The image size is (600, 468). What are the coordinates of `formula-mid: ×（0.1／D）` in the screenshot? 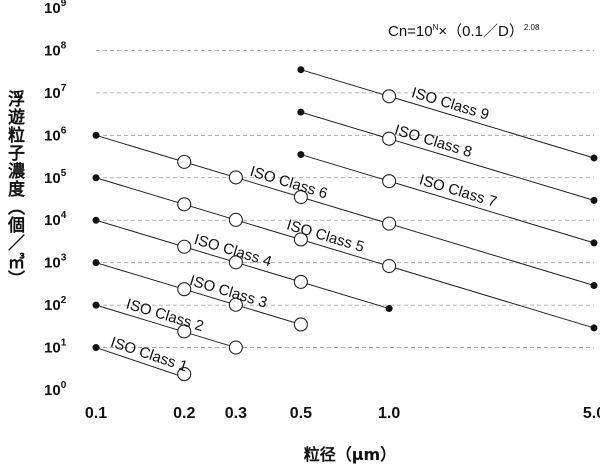 It's located at (480, 31).